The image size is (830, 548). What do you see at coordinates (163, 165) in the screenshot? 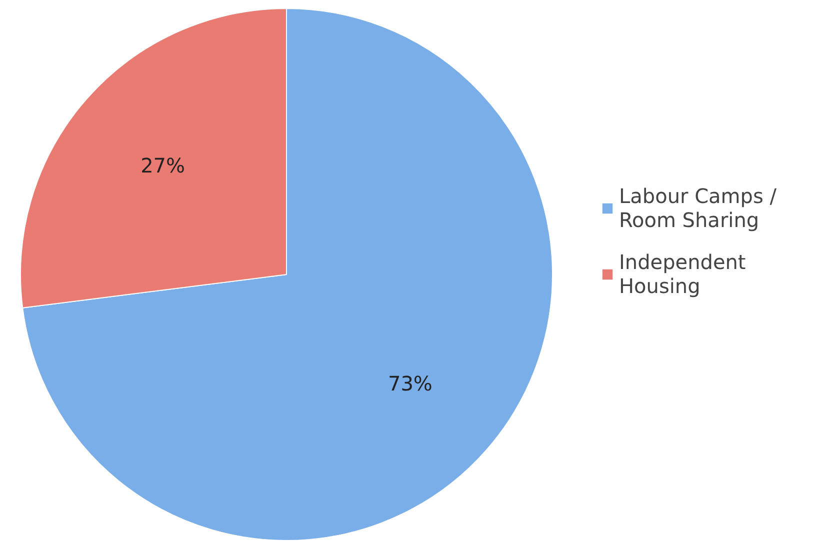
I see `data-label: 27%` at bounding box center [163, 165].